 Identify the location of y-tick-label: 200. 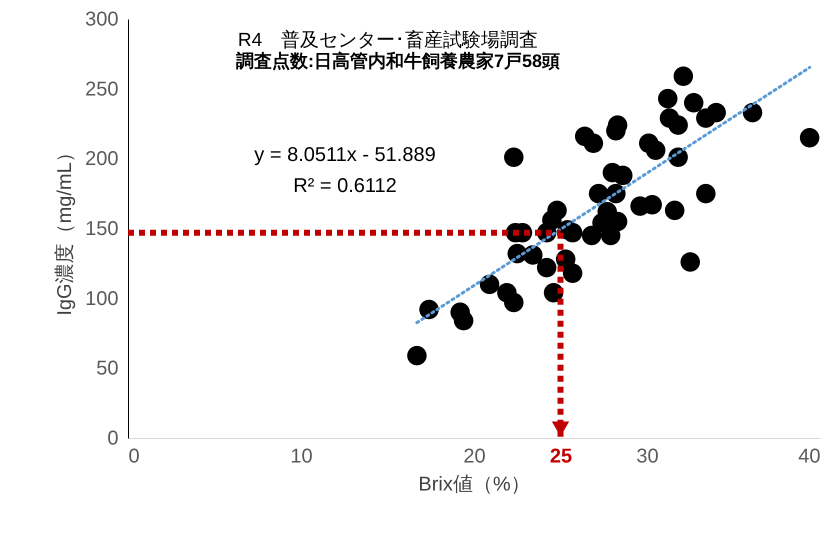
(101, 159).